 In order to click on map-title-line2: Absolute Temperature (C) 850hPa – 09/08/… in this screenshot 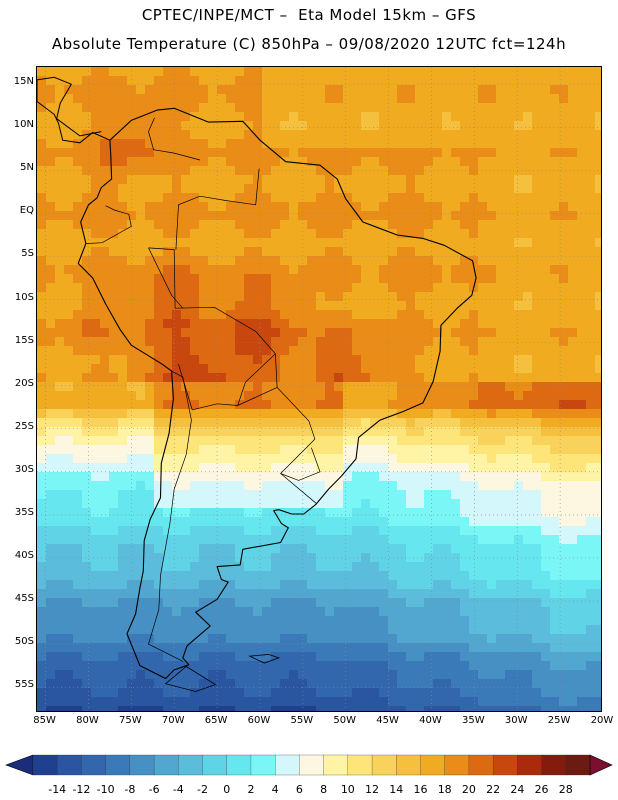, I will do `click(309, 44)`.